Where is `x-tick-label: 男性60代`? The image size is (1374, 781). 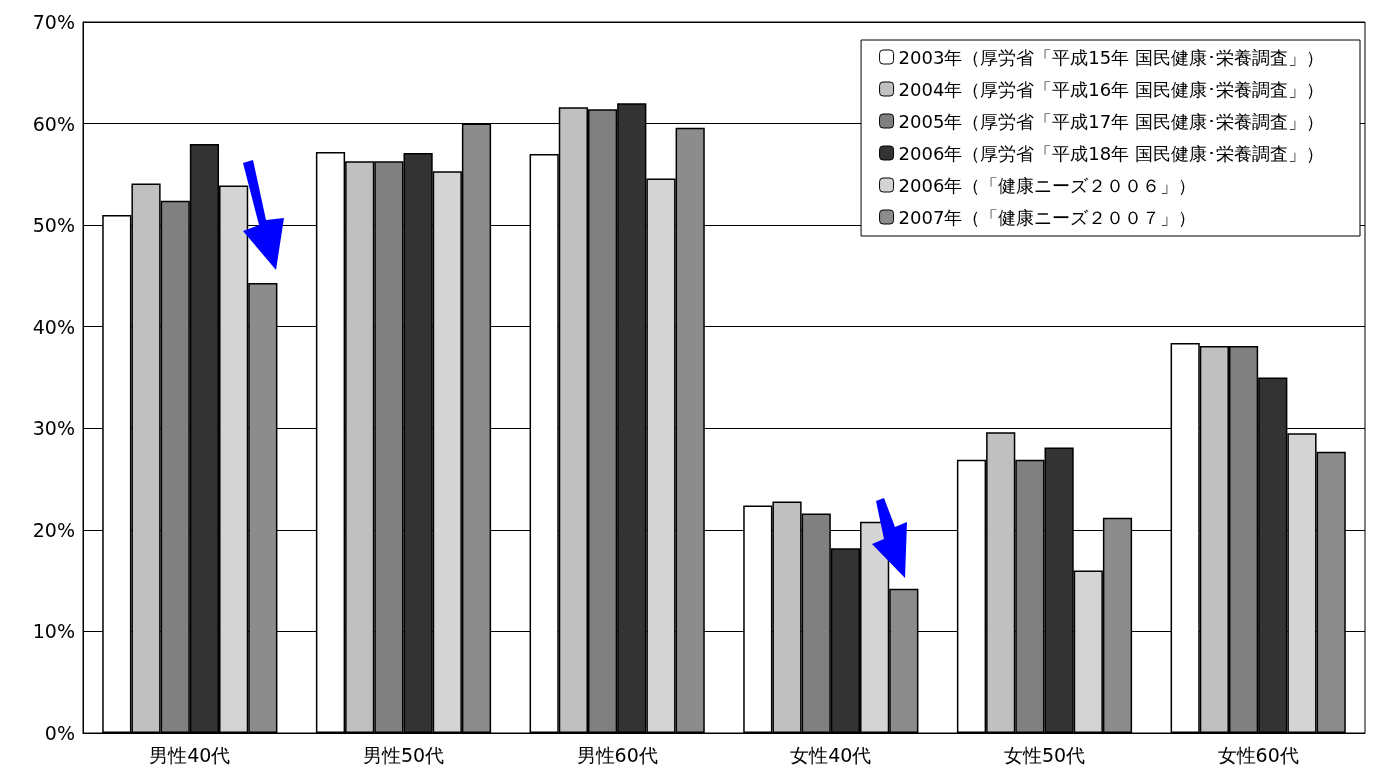
x-tick-label: 男性60代 is located at coordinates (617, 754).